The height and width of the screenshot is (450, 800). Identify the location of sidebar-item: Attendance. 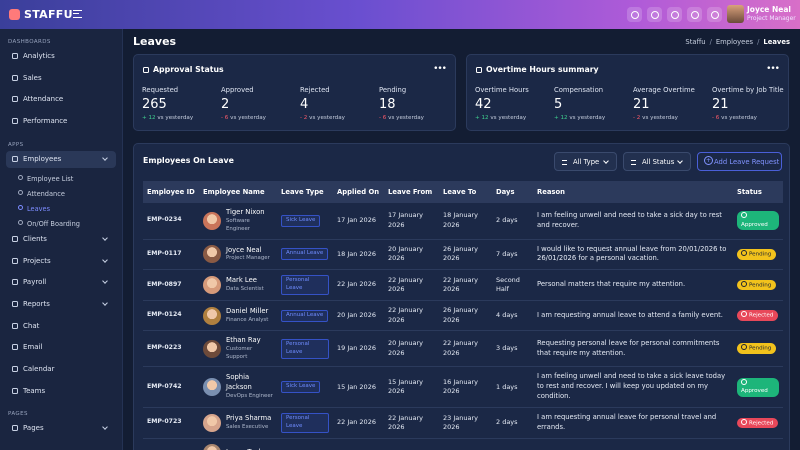
(37, 99).